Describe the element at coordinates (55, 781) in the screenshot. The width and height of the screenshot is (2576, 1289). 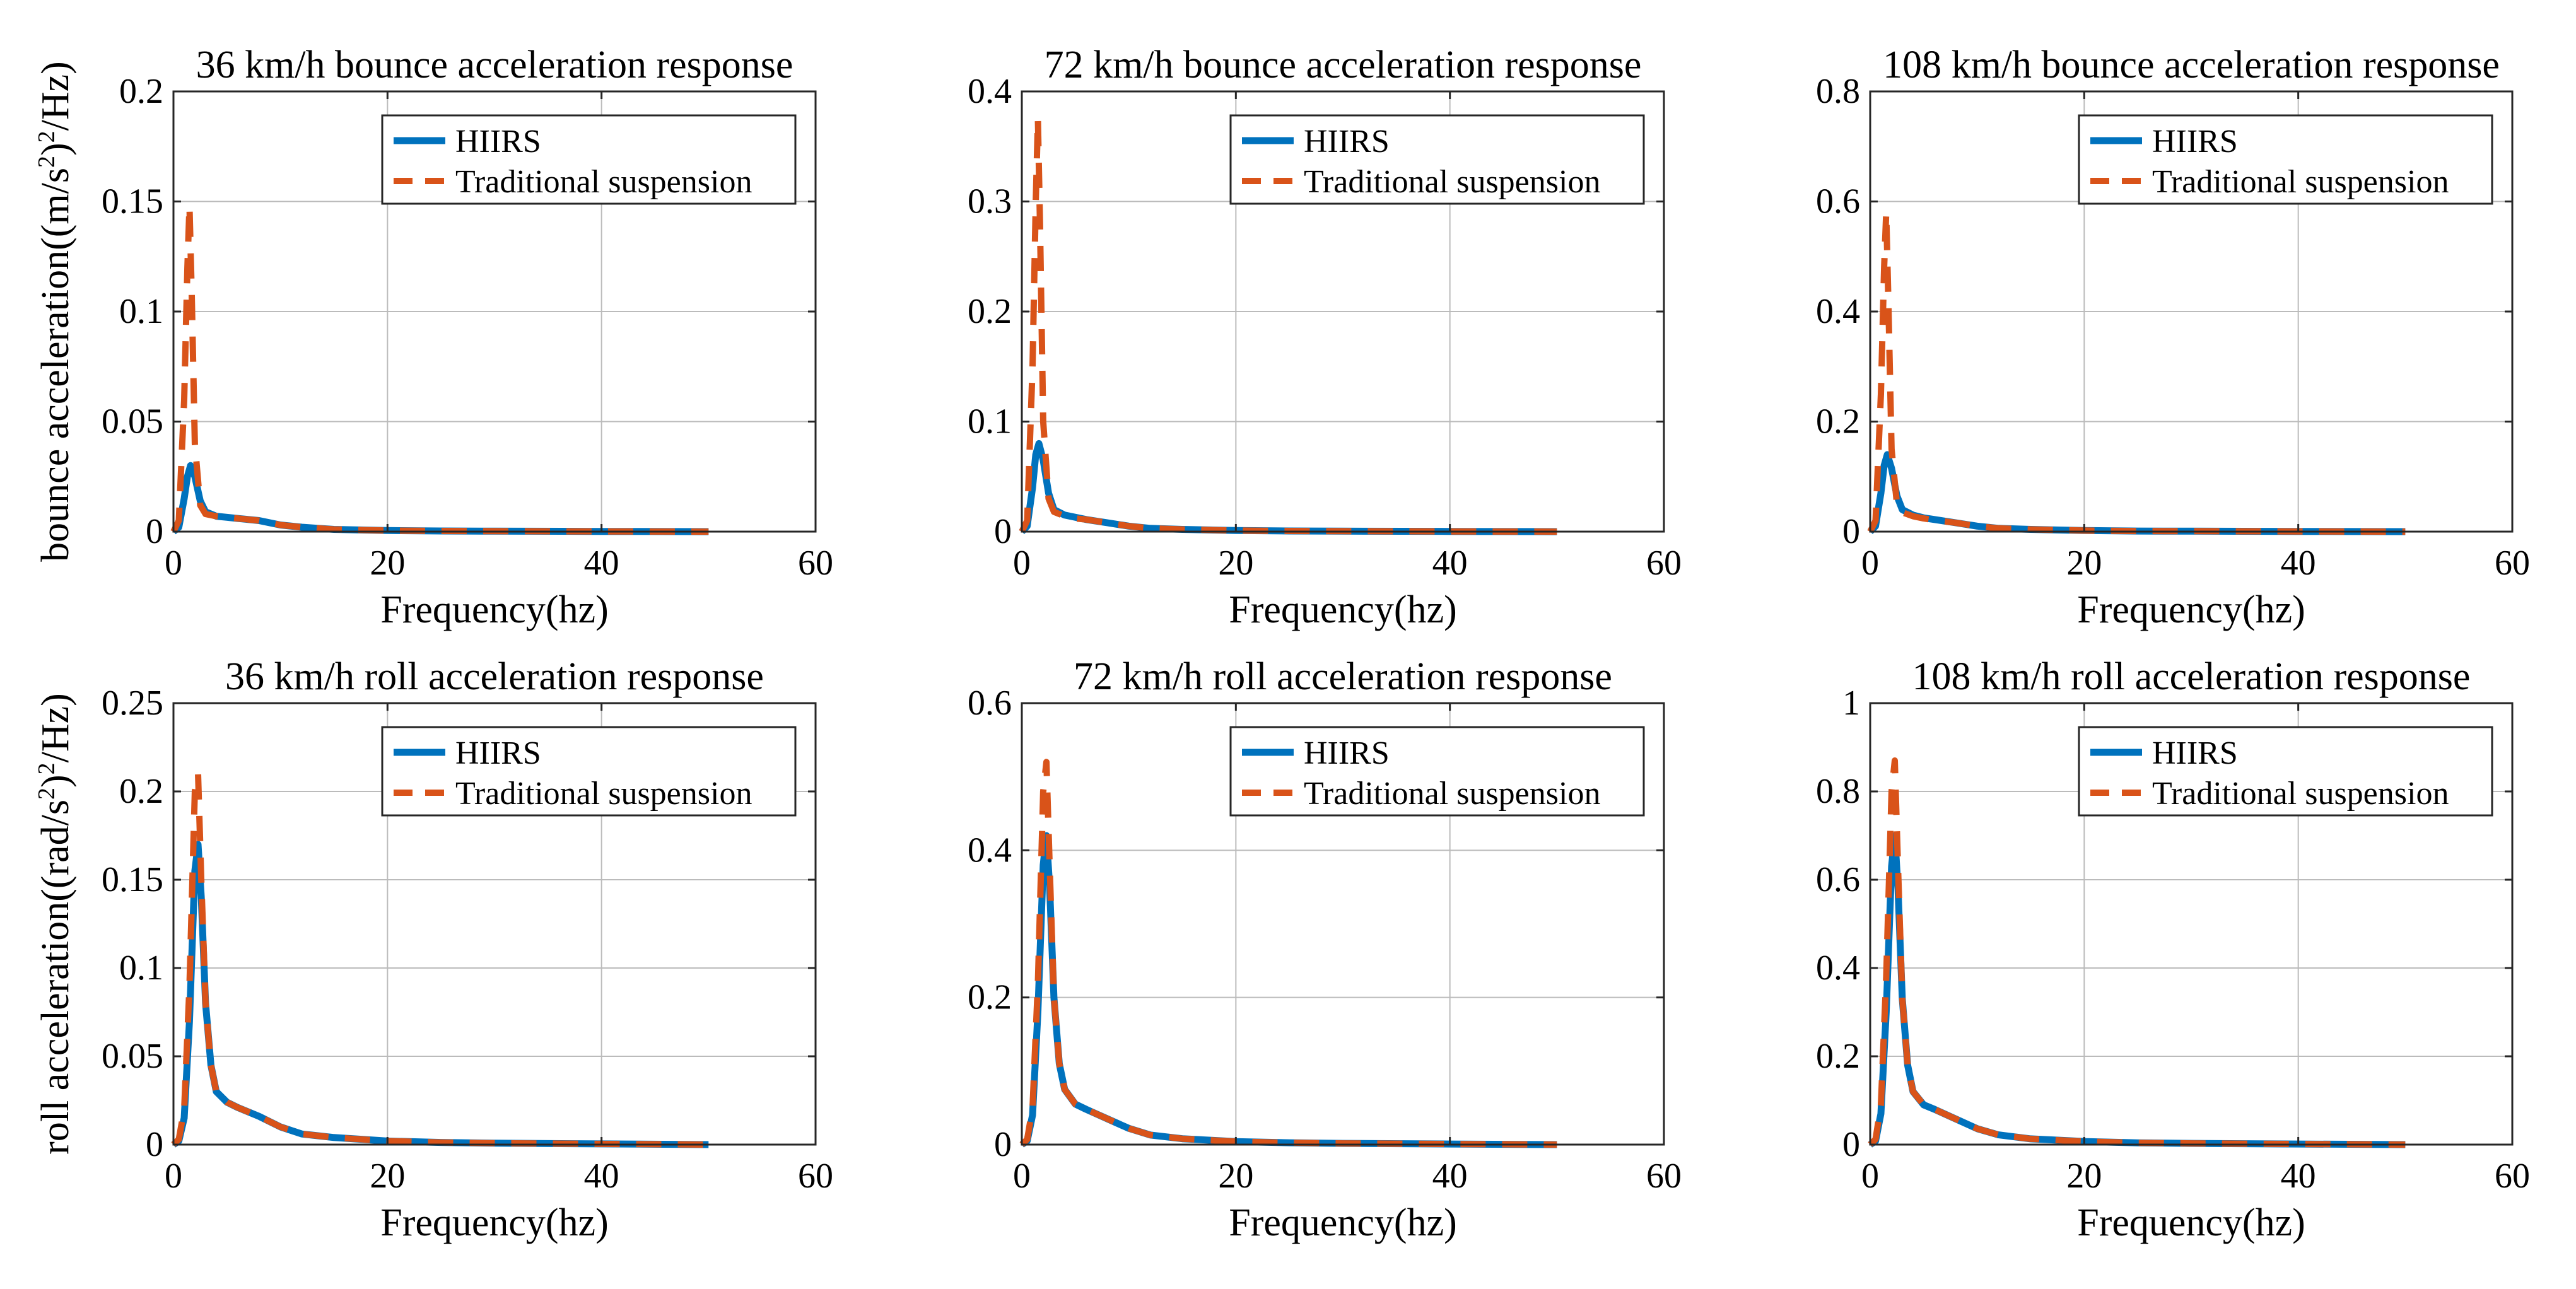
I see `roll-ylabel-mid: )` at that location.